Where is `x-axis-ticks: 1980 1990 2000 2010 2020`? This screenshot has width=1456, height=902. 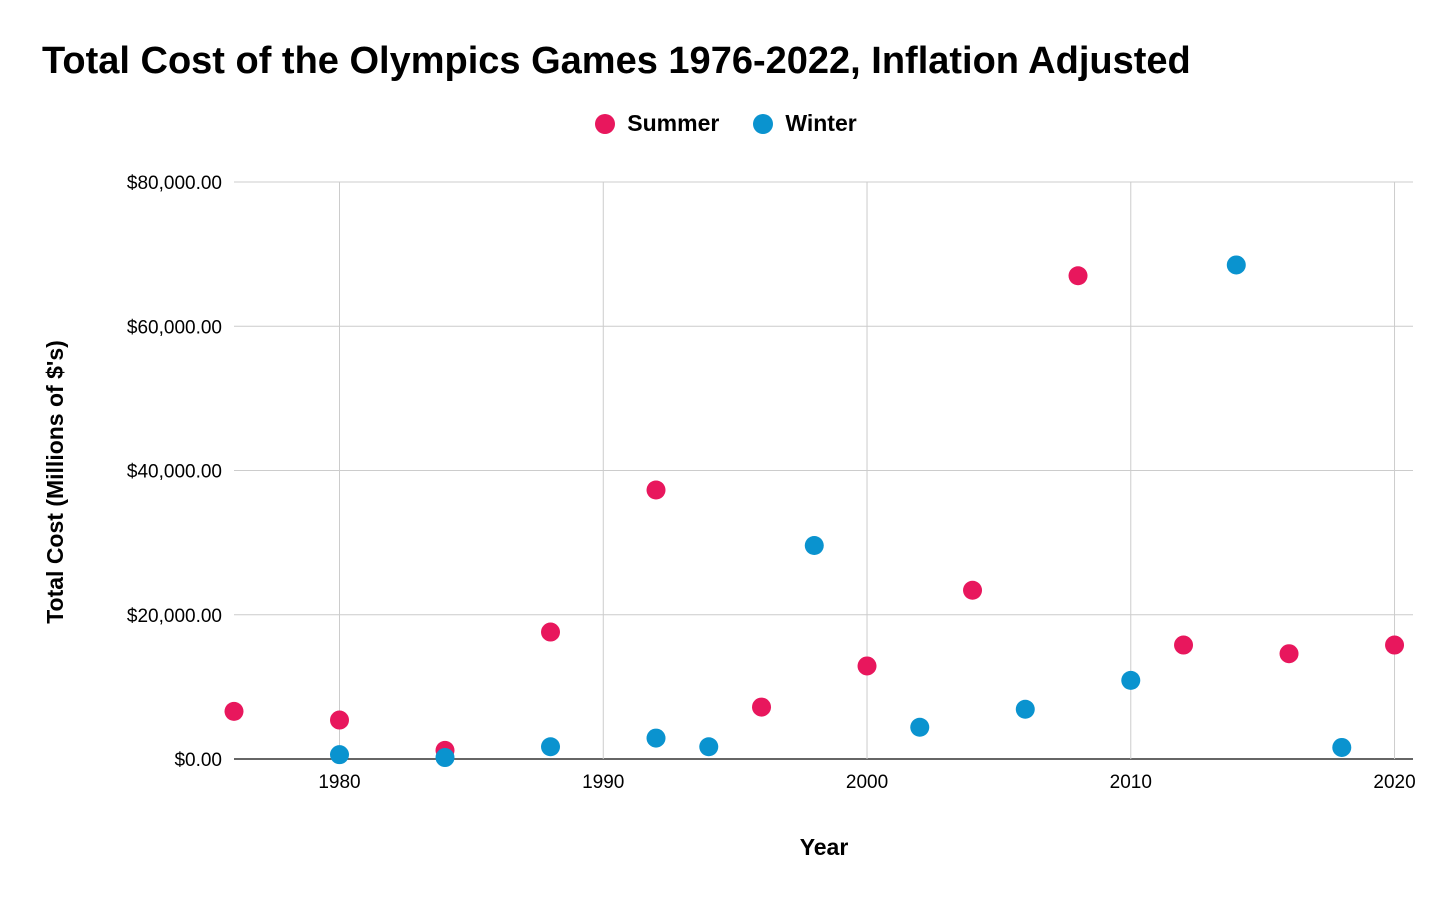
x-axis-ticks: 1980 1990 2000 2010 2020 is located at coordinates (866, 782).